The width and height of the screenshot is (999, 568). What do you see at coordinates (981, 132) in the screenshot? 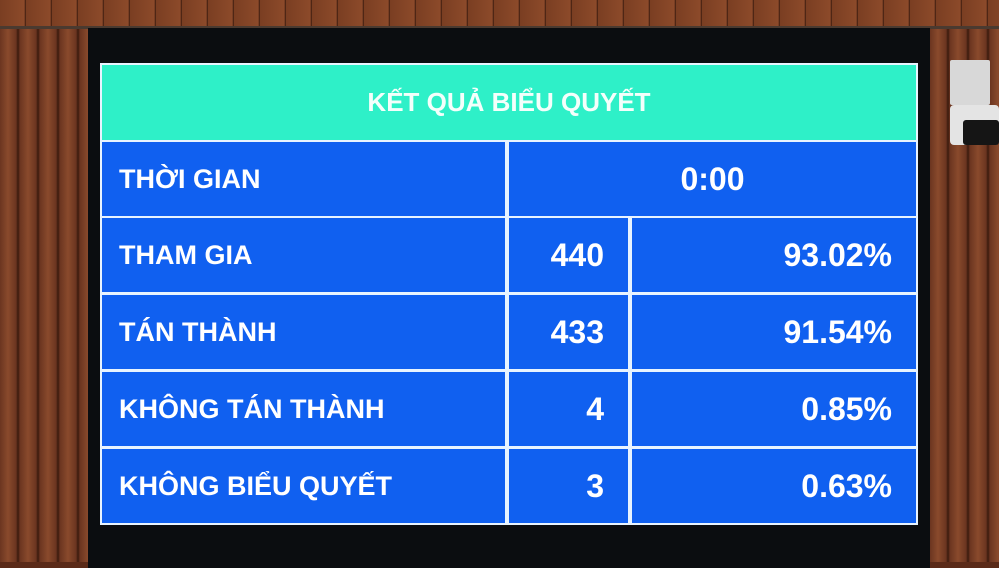
I see `camera-lens` at bounding box center [981, 132].